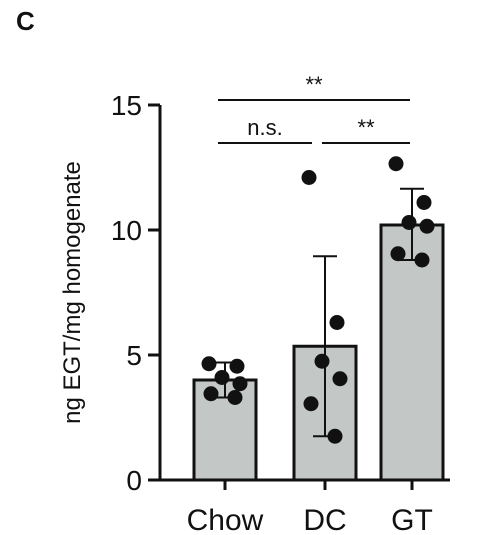 This screenshot has width=493, height=535. Describe the element at coordinates (134, 355) in the screenshot. I see `y-tick-label: 5` at that location.